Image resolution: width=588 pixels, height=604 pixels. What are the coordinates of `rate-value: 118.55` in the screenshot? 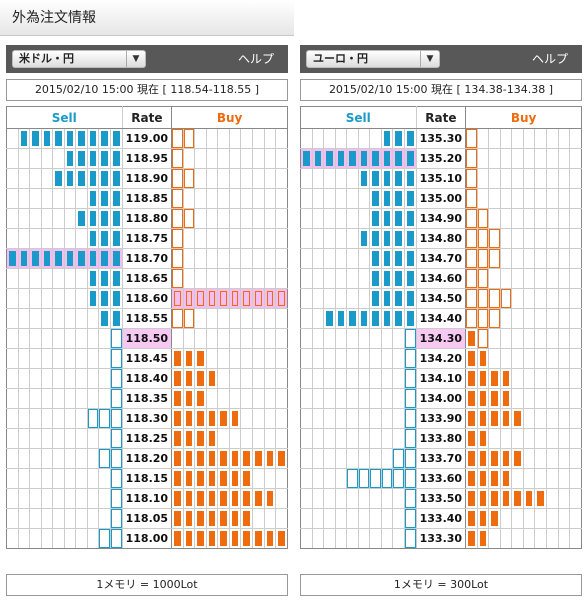 It's located at (147, 318).